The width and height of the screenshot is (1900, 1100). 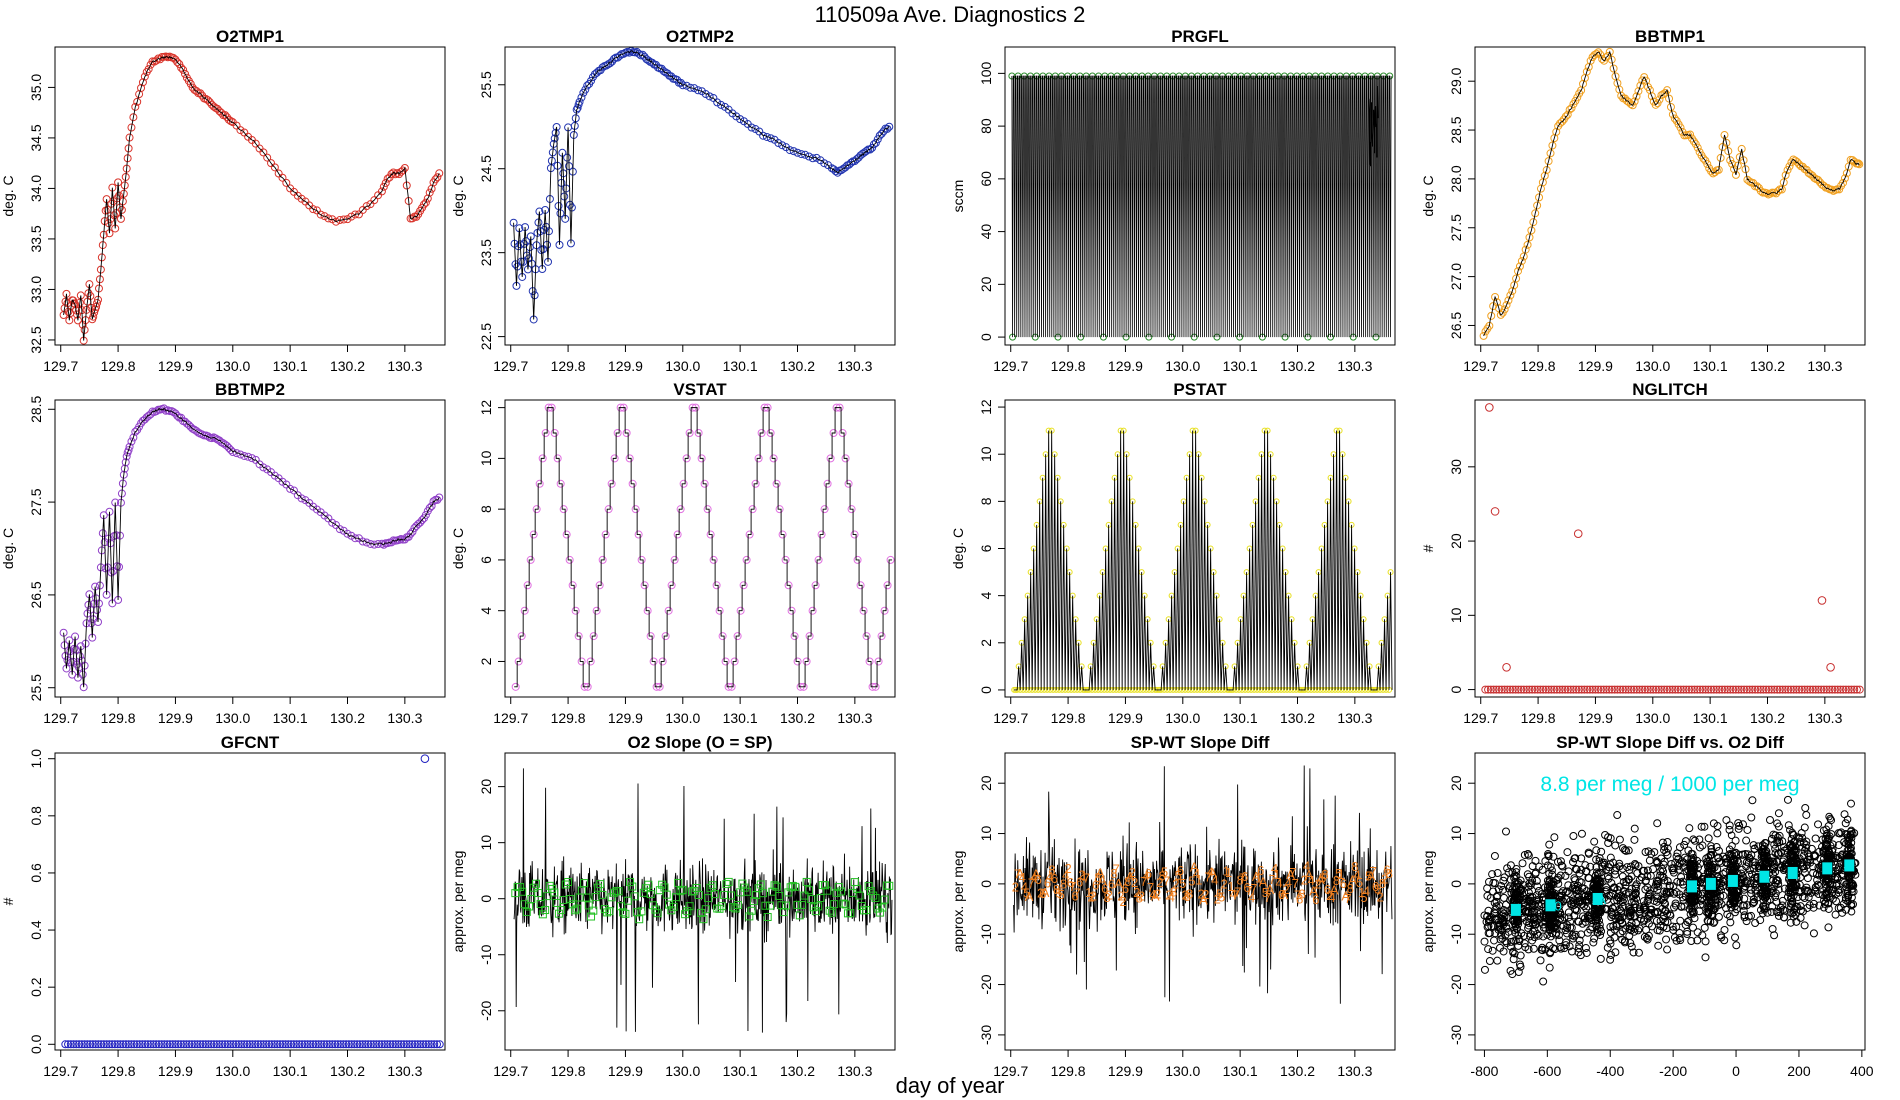 I want to click on x-tick-label: 129.8, so click(x=1538, y=718).